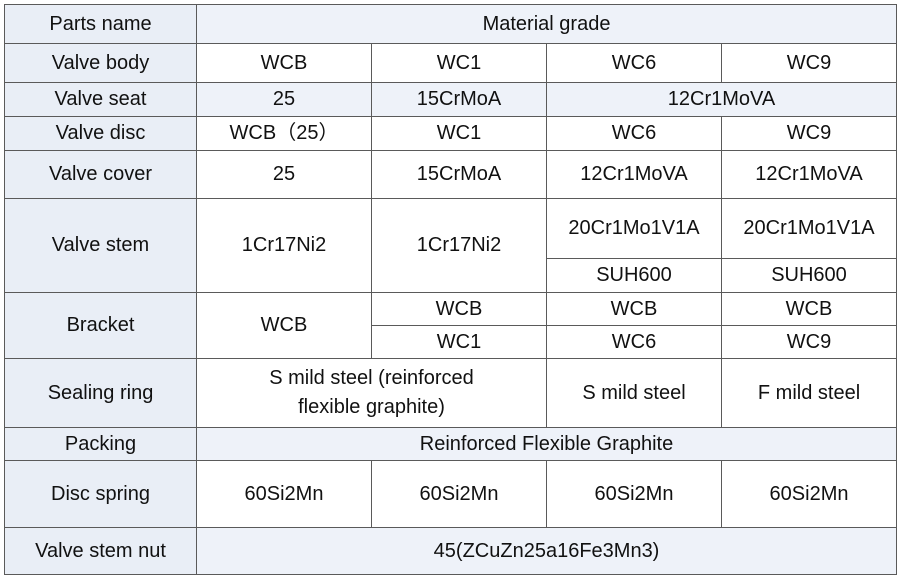 The height and width of the screenshot is (579, 900). What do you see at coordinates (546, 551) in the screenshot?
I see `grade-cell: 45(ZCuZn25a16Fe3Mn3)` at bounding box center [546, 551].